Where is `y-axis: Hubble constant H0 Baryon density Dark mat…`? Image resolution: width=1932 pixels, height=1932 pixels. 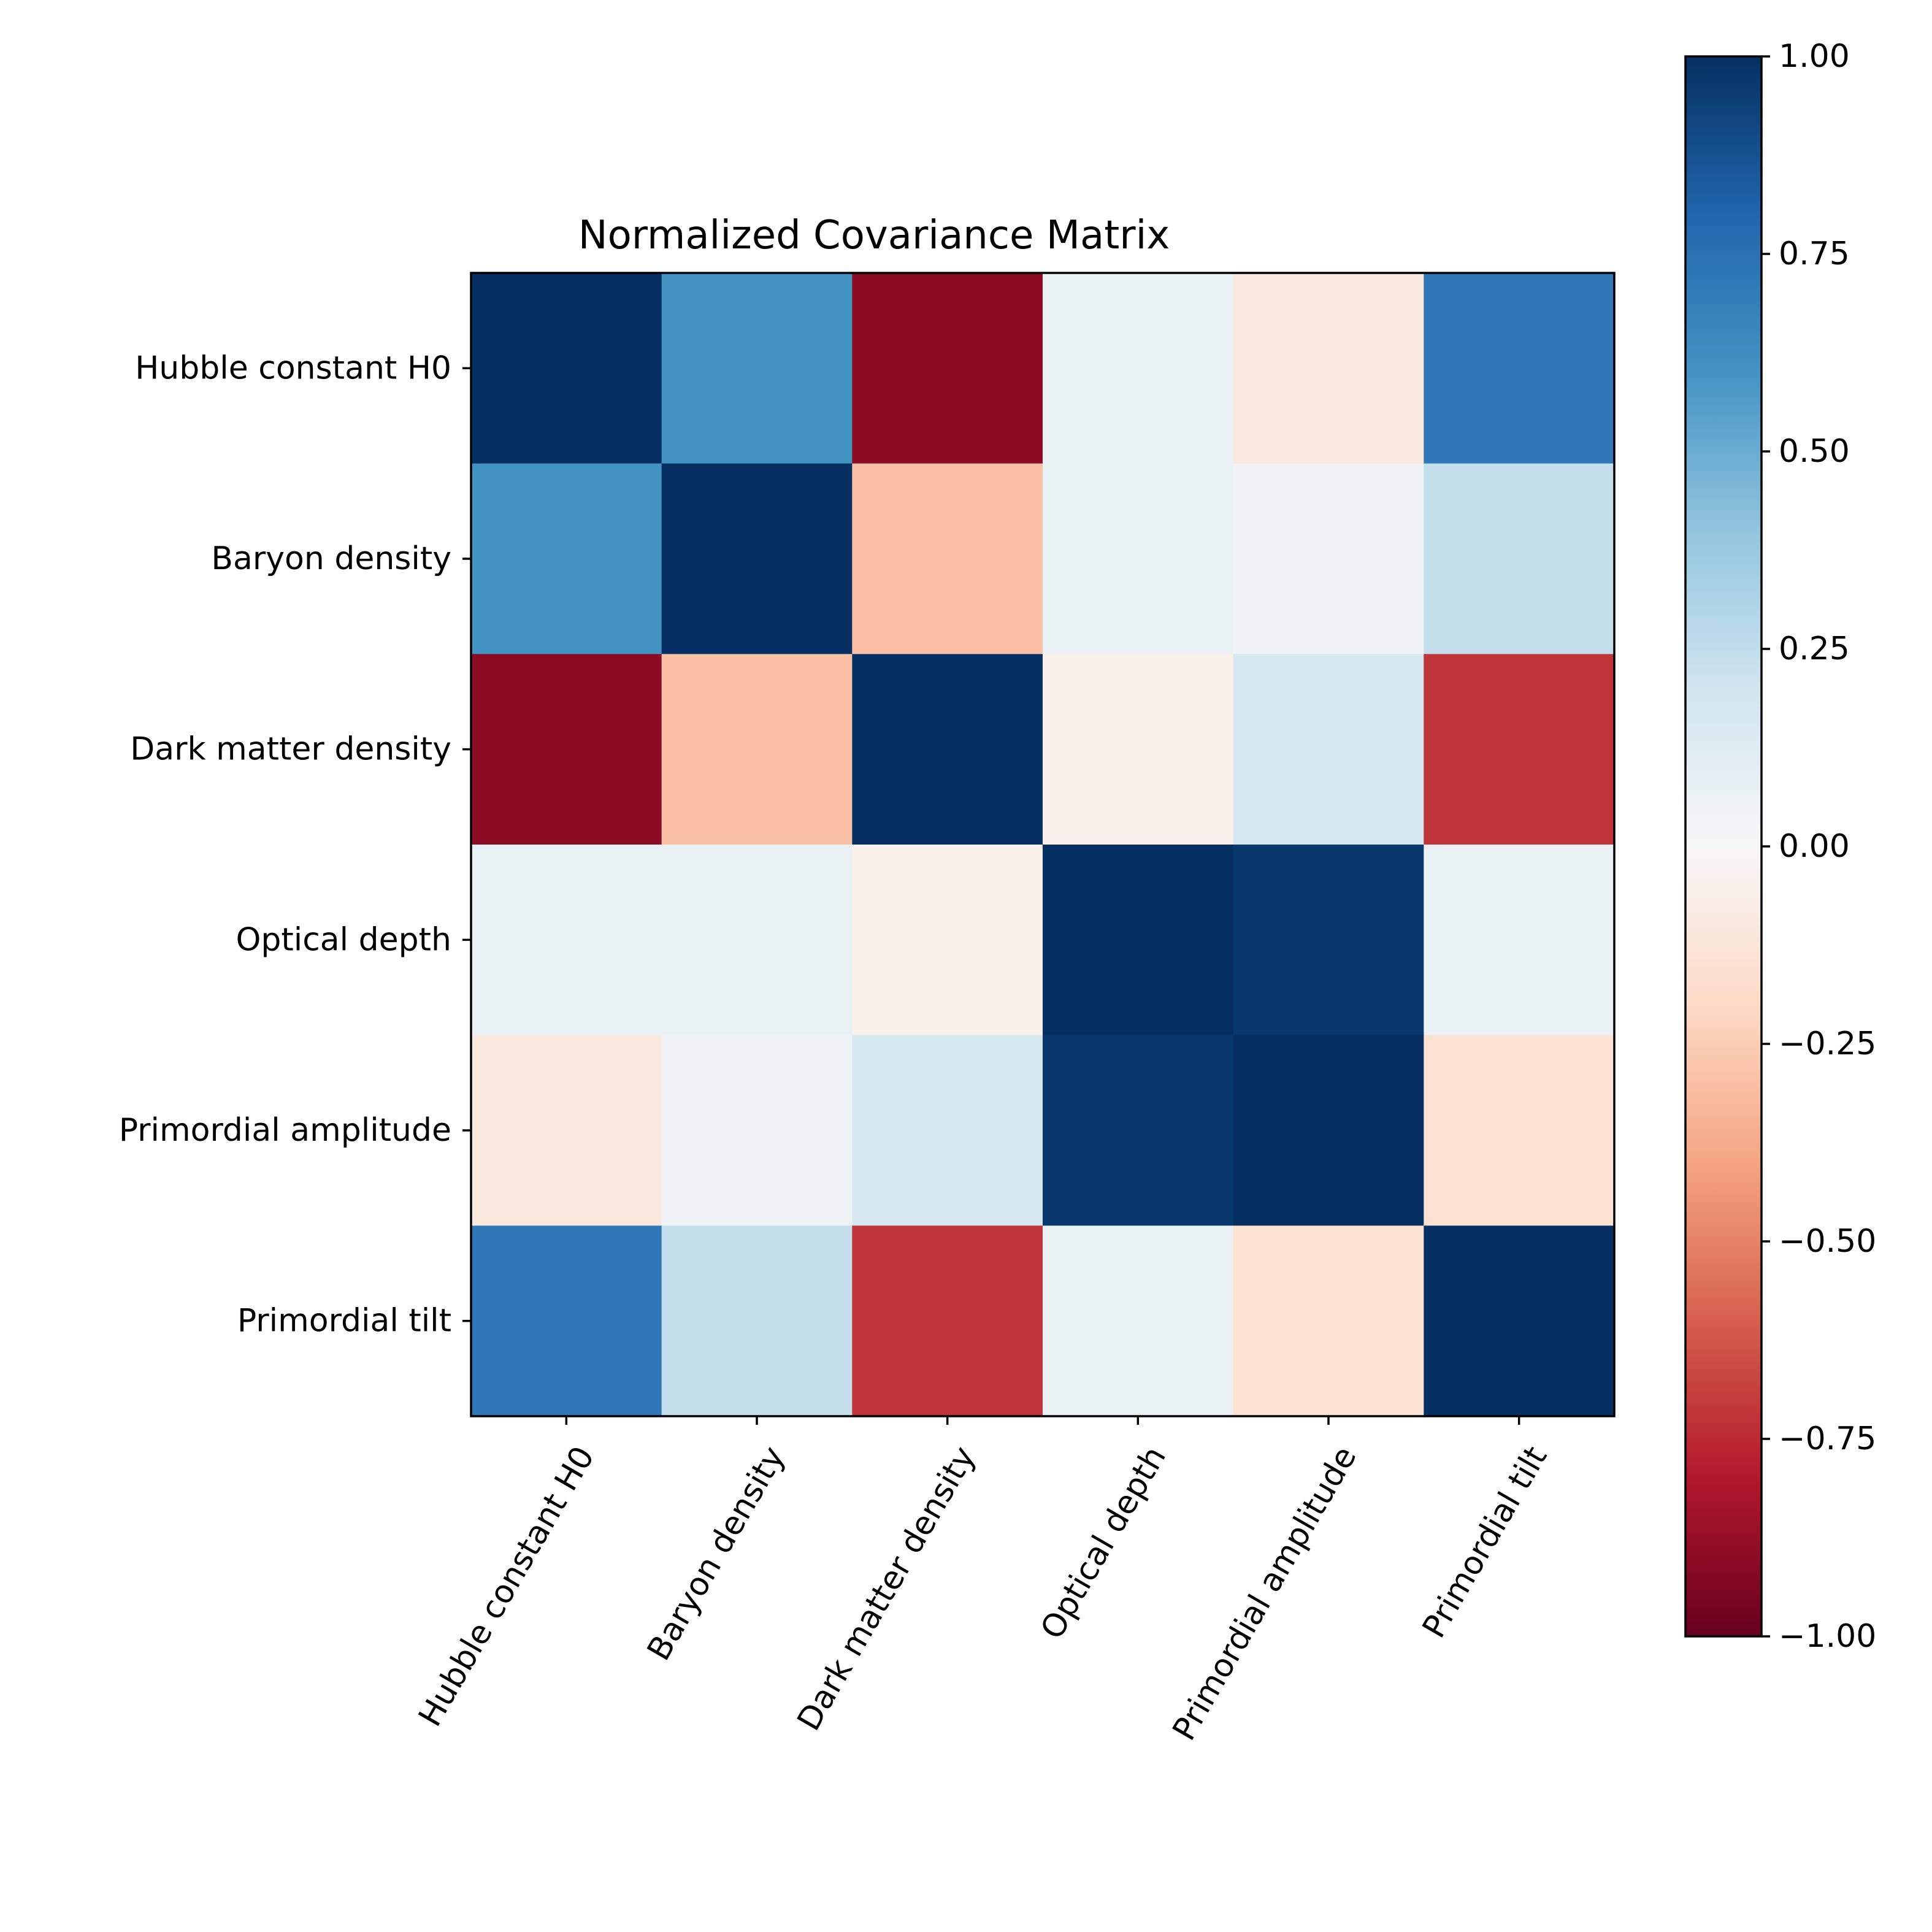 y-axis: Hubble constant H0 Baryon density Dark mat… is located at coordinates (295, 845).